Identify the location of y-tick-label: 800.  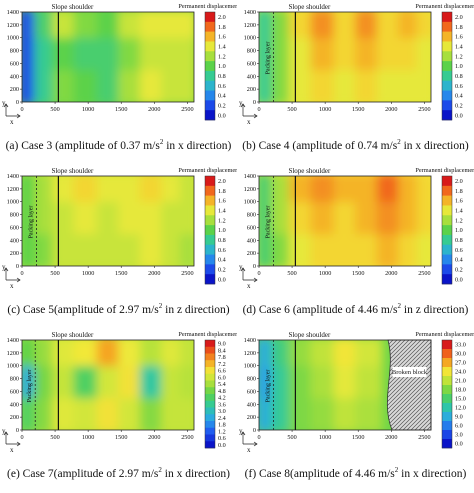
(14, 215).